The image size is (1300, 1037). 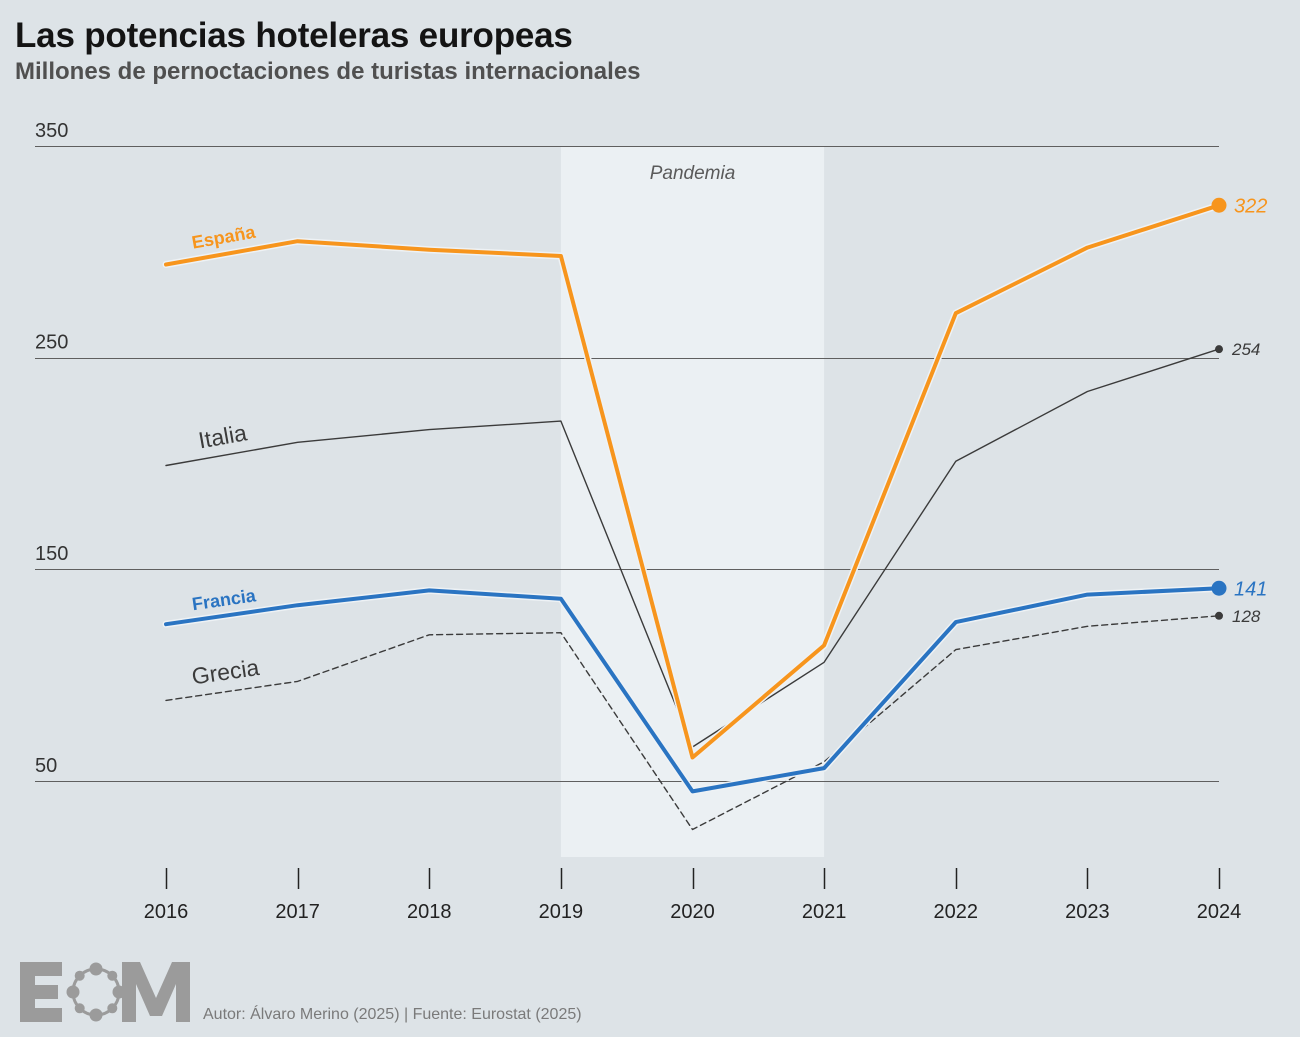 What do you see at coordinates (1219, 615) in the screenshot?
I see `end-point-grecia` at bounding box center [1219, 615].